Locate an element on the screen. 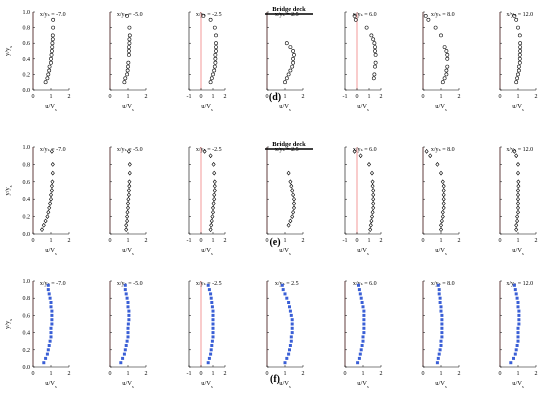 This screenshot has height=412, width=550. plot-1-4: -1 0 1 2 x/yₛ = 6.0 is located at coordinates (363, 195).